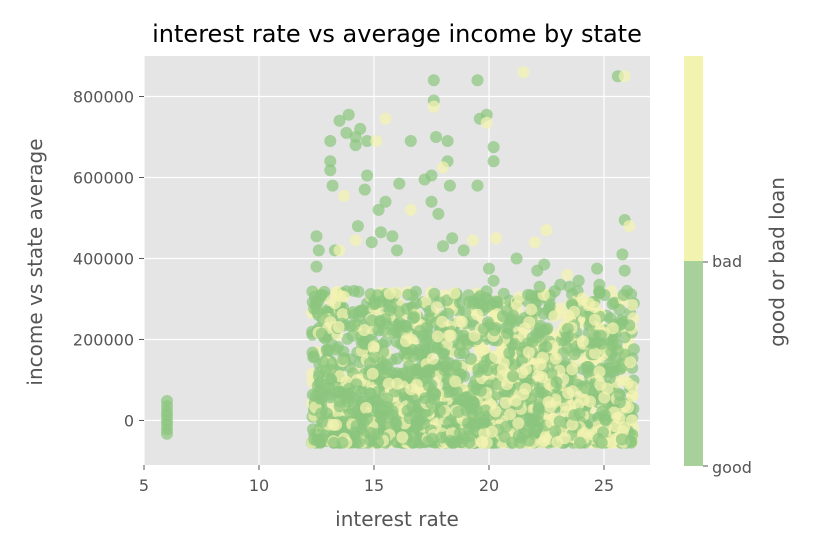  I want to click on y-axis-label: income vs state average, so click(35, 261).